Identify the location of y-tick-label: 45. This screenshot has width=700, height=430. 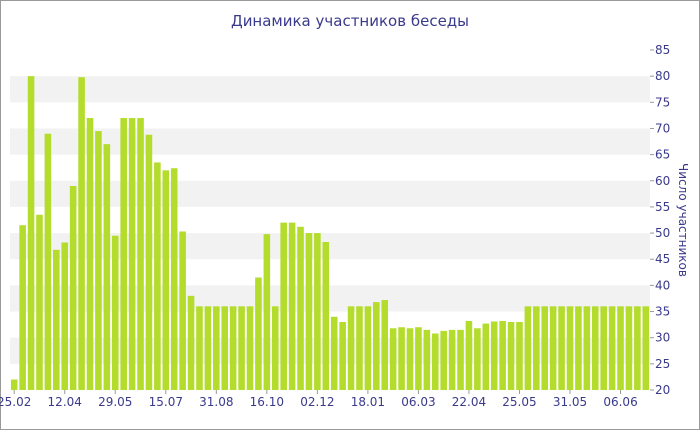
(662, 259).